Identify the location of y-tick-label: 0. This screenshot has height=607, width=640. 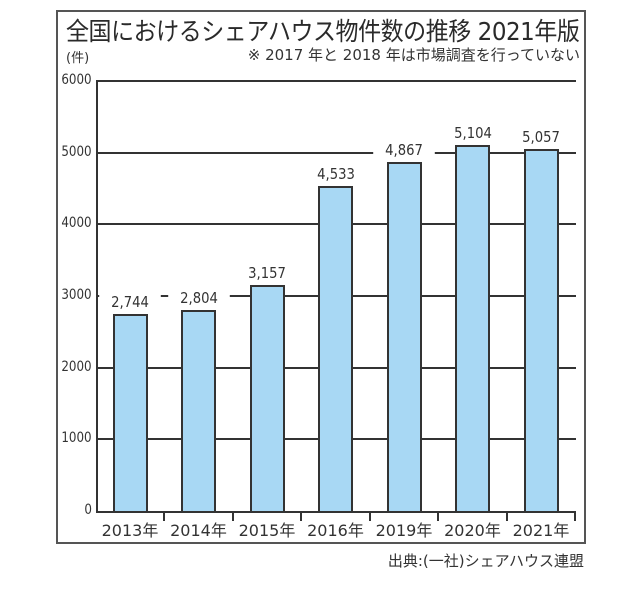
(88, 510).